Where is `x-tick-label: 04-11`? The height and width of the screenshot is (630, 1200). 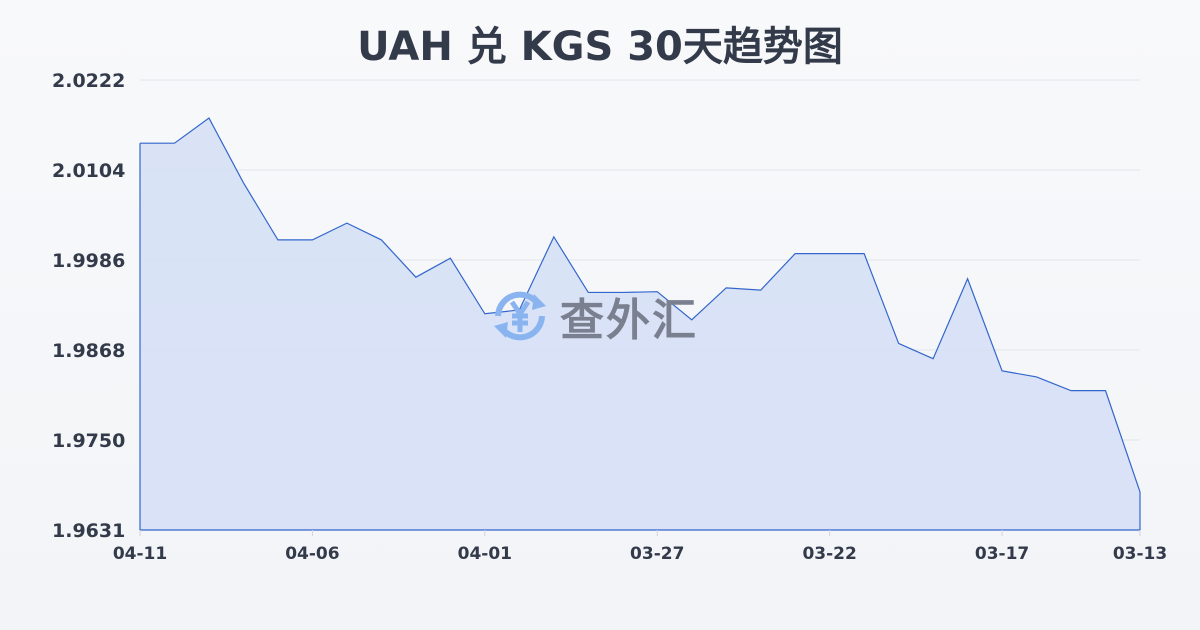
x-tick-label: 04-11 is located at coordinates (140, 554).